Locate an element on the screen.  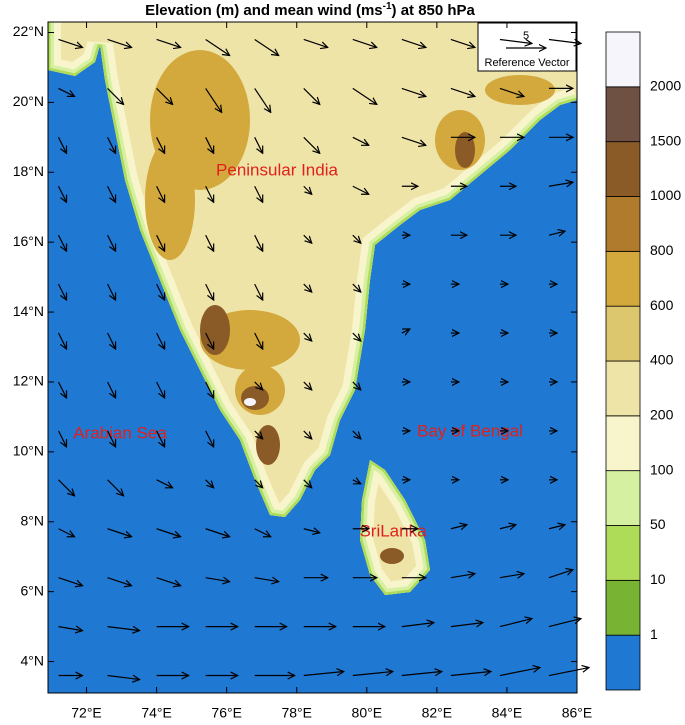
y-tick-label: 18°N is located at coordinates (28, 171).